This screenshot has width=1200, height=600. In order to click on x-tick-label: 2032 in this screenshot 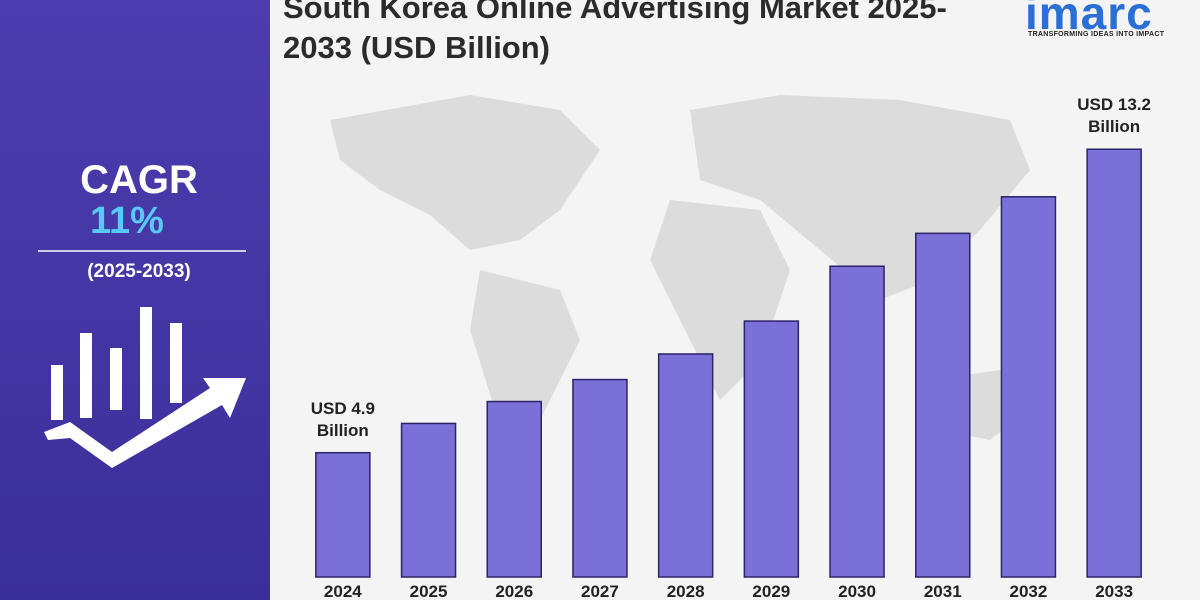, I will do `click(1028, 591)`.